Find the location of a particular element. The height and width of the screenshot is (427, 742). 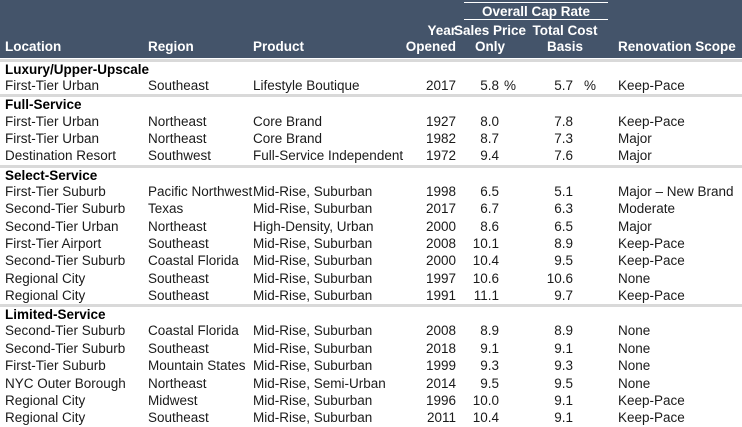

cap-rate-value: 8.0 is located at coordinates (489, 121).